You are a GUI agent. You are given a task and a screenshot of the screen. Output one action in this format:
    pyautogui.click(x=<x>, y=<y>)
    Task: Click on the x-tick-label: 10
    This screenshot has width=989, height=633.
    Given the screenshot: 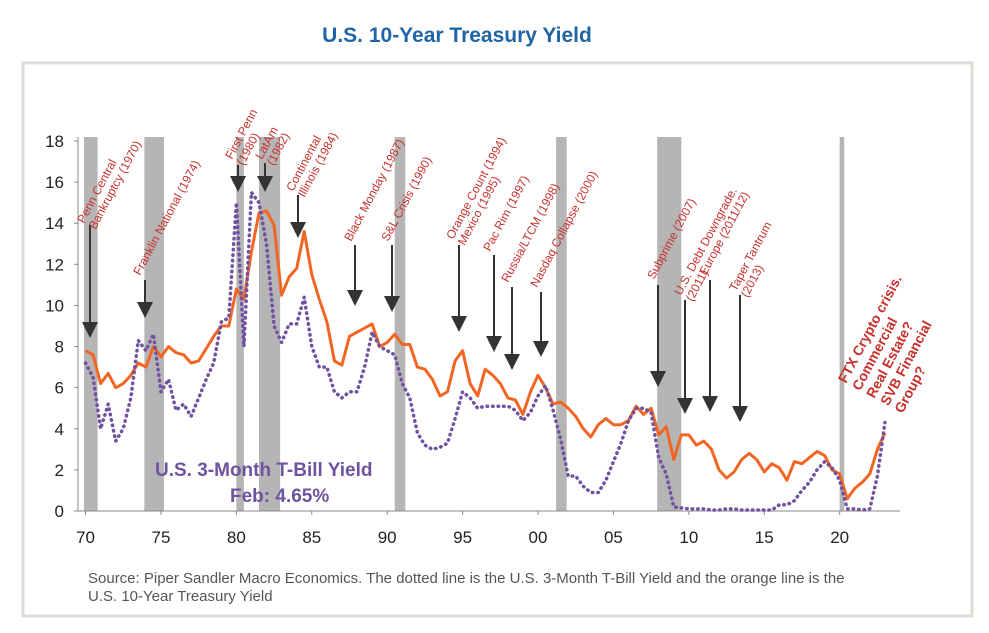 What is the action you would take?
    pyautogui.click(x=688, y=537)
    